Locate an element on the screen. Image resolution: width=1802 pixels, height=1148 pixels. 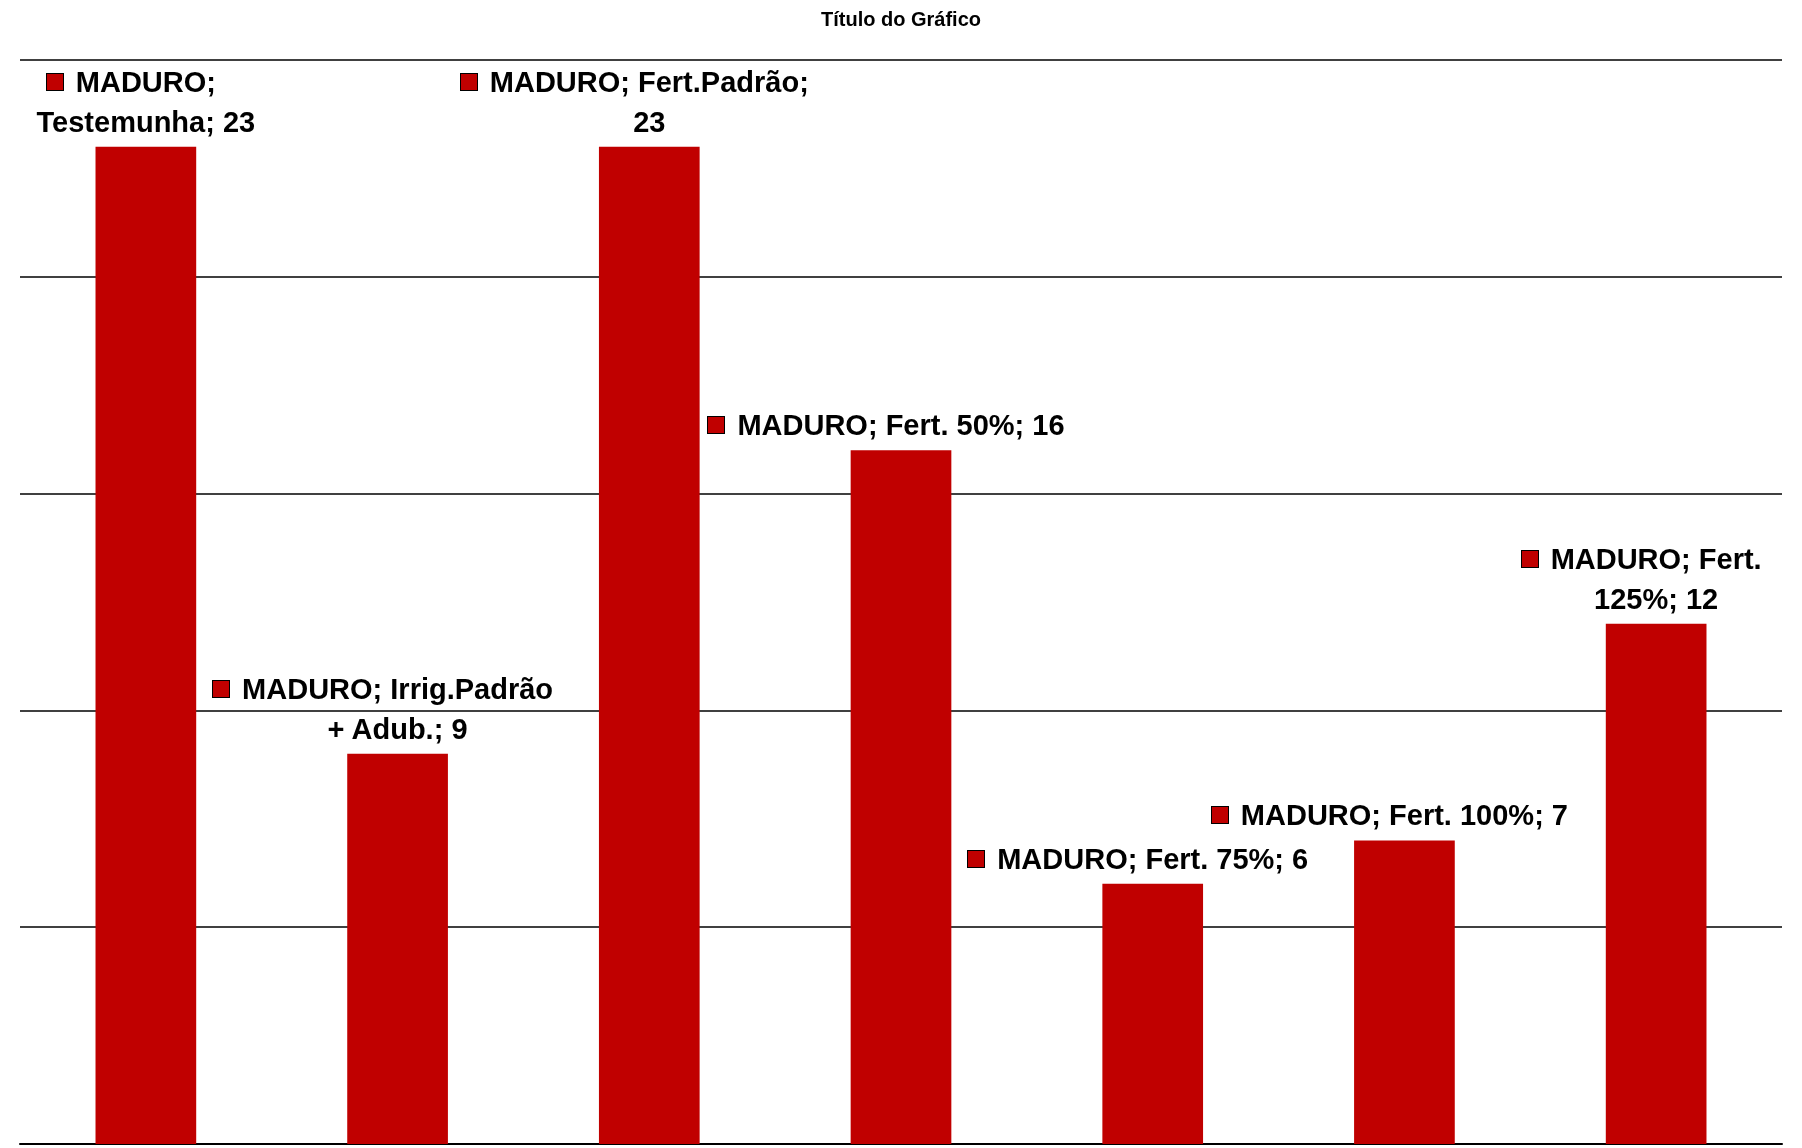
chart-title: Título do Gráfico is located at coordinates (901, 19).